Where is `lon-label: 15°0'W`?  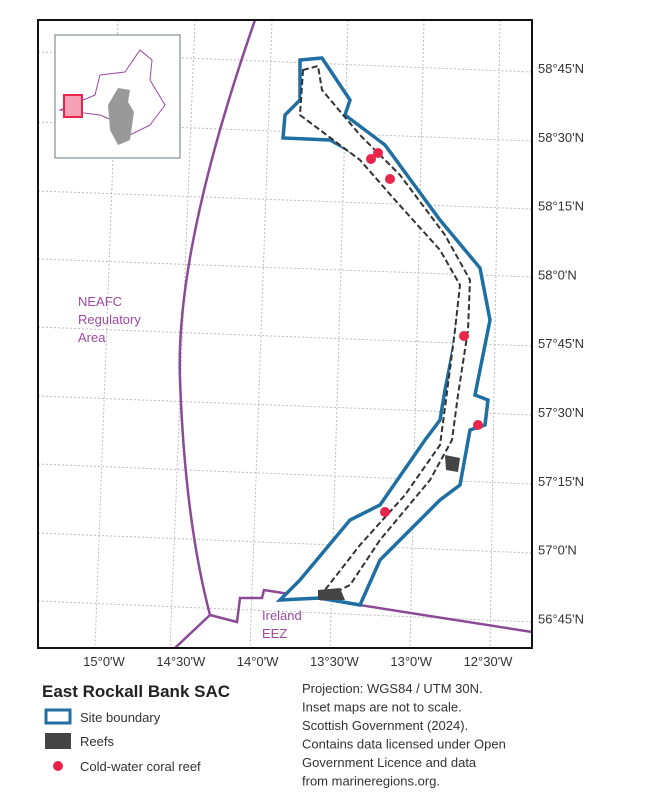
lon-label: 15°0'W is located at coordinates (104, 661).